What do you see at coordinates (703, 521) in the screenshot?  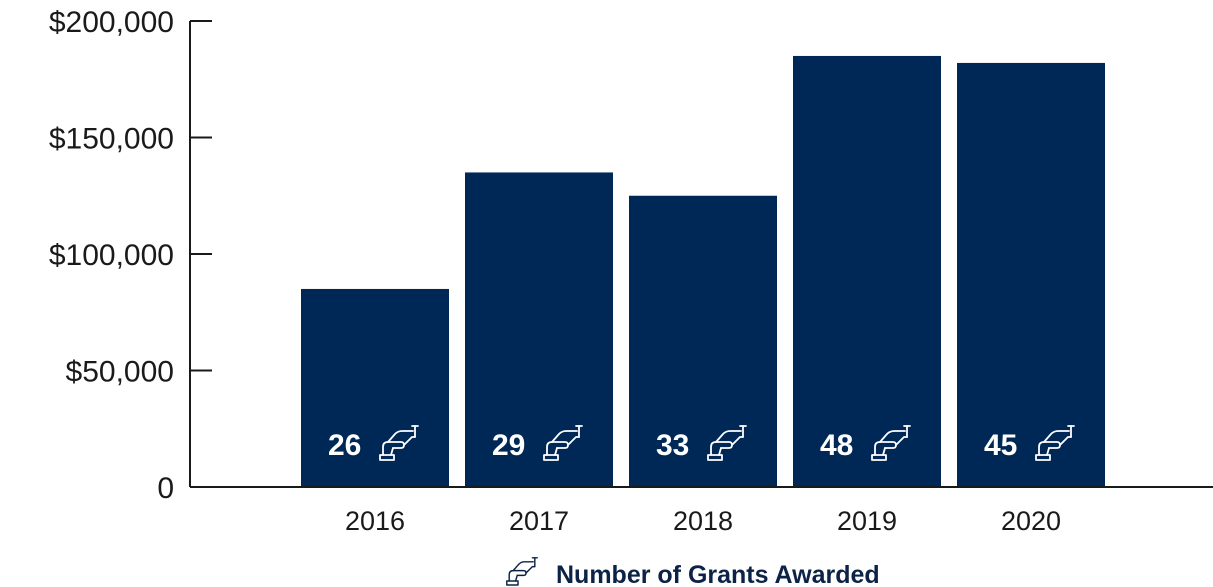 I see `x-tick-label: 2018` at bounding box center [703, 521].